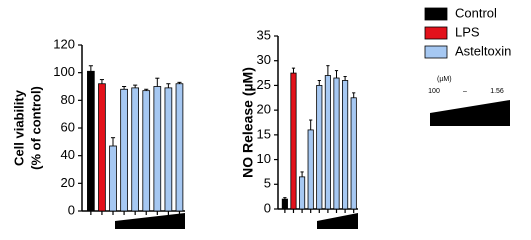 The image size is (531, 240). What do you see at coordinates (35, 128) in the screenshot?
I see `y-axis-label: (% of control)` at bounding box center [35, 128].